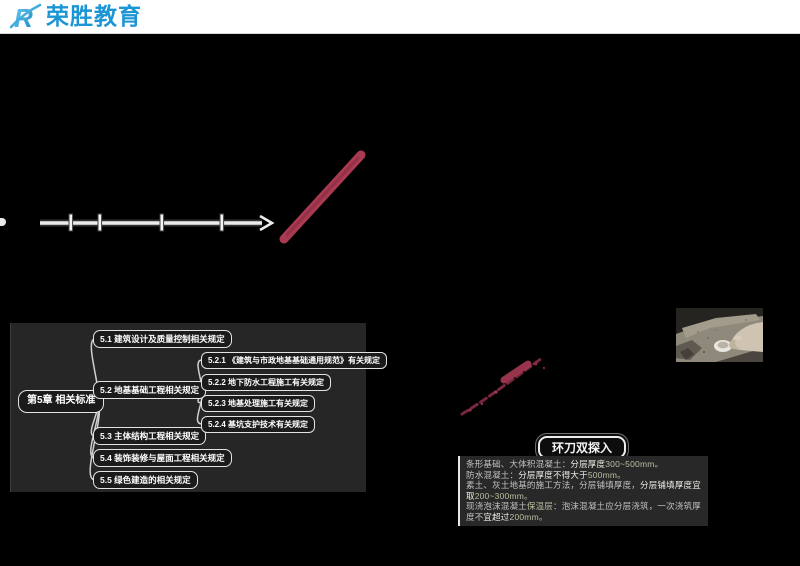  I want to click on mindmap-node-5-2-2: 5.2.2 地下防水工程施工有关规定, so click(266, 382).